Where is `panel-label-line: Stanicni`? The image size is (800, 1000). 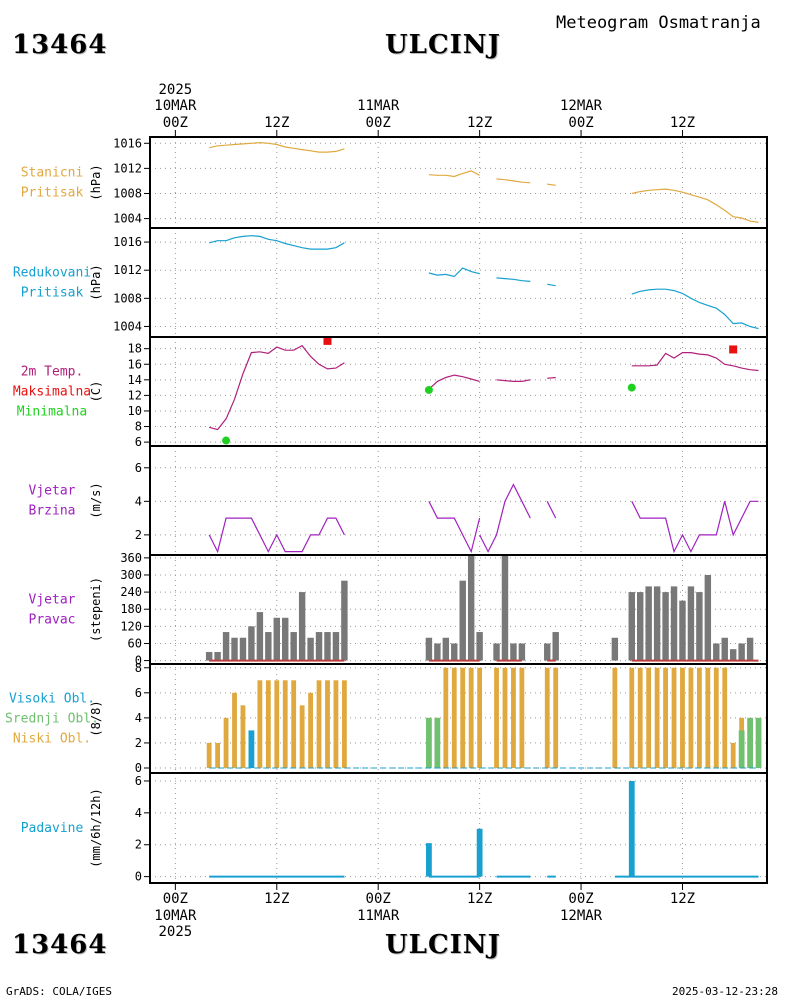
panel-label-line: Stanicni is located at coordinates (52, 173).